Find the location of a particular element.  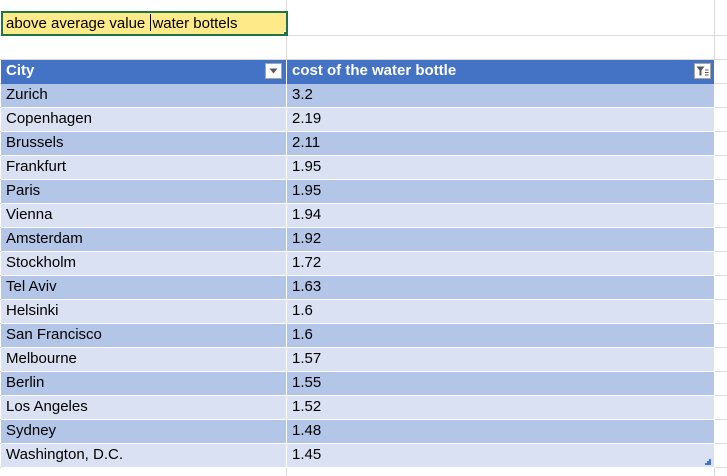

cell-text-part-1: above average value is located at coordinates (78, 23).